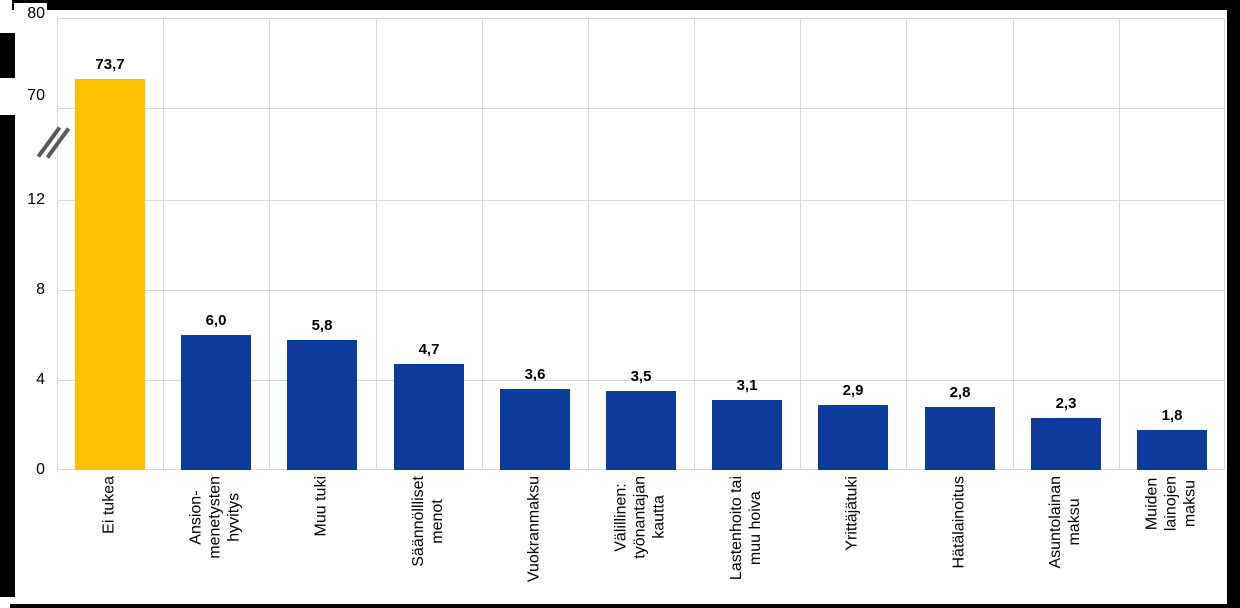 The image size is (1240, 608). I want to click on category-label: Ei tukea, so click(109, 505).